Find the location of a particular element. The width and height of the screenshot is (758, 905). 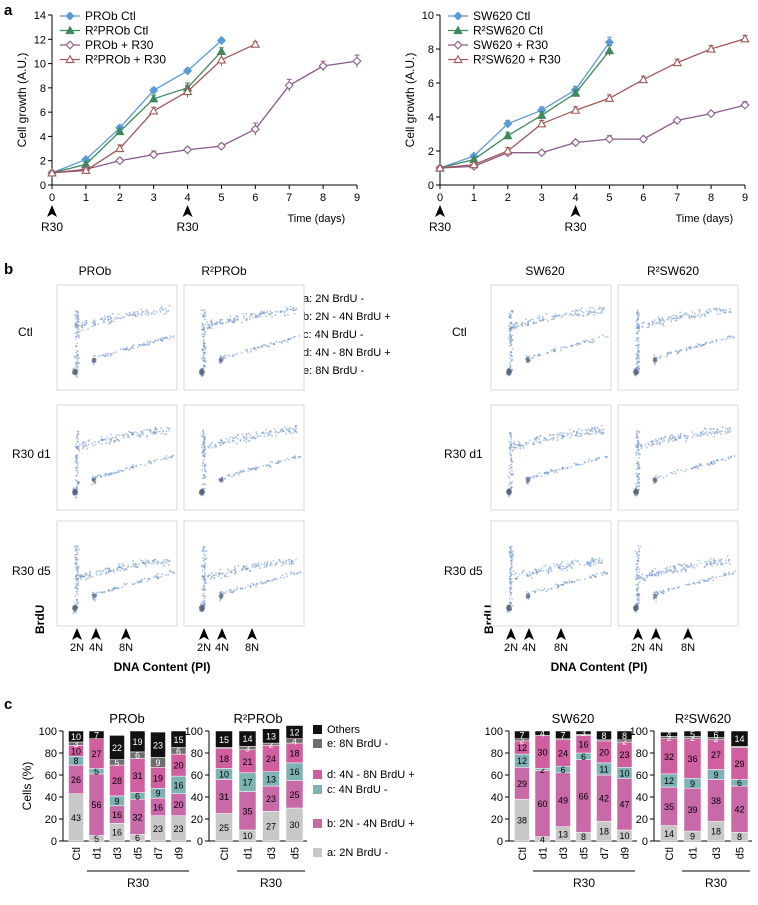

ploidy-markers-sw620: 2N 4N 8N is located at coordinates (536, 641).